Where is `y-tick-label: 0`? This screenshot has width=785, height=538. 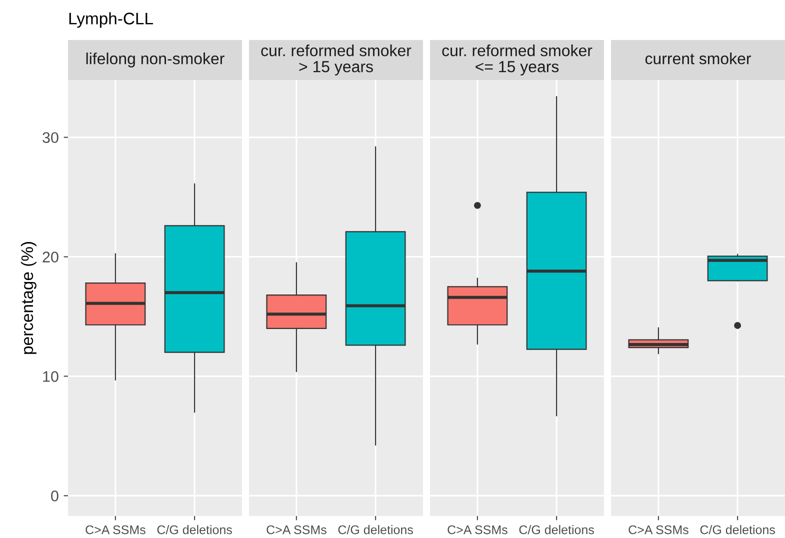
y-tick-label: 0 is located at coordinates (54, 496).